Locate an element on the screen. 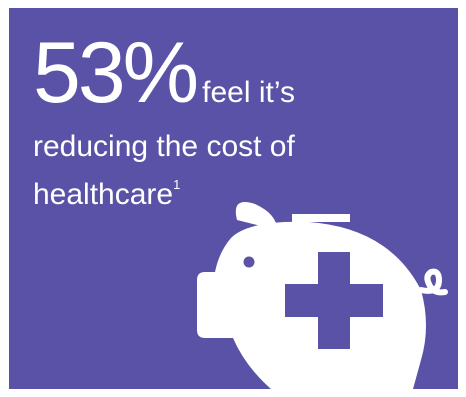 The height and width of the screenshot is (397, 466). footnote-marker: 1 is located at coordinates (177, 184).